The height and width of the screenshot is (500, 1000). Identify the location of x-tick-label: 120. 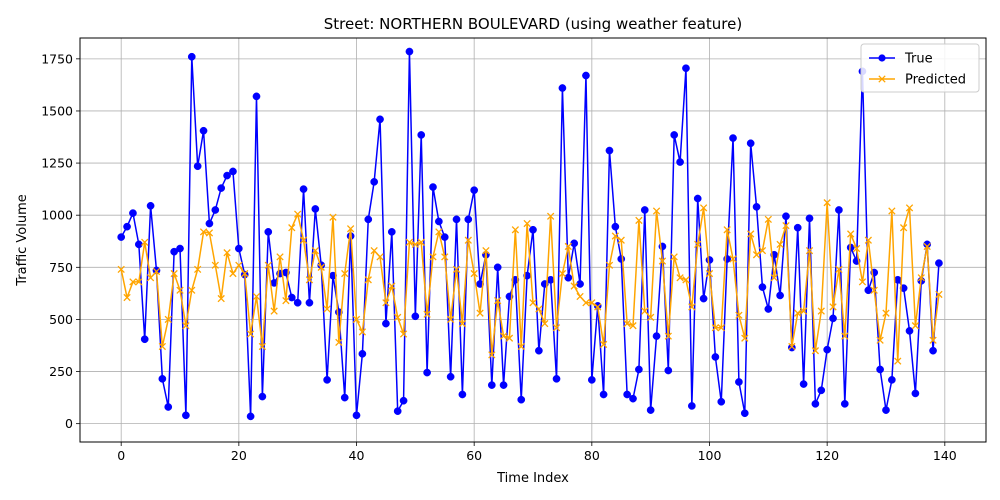
(827, 455).